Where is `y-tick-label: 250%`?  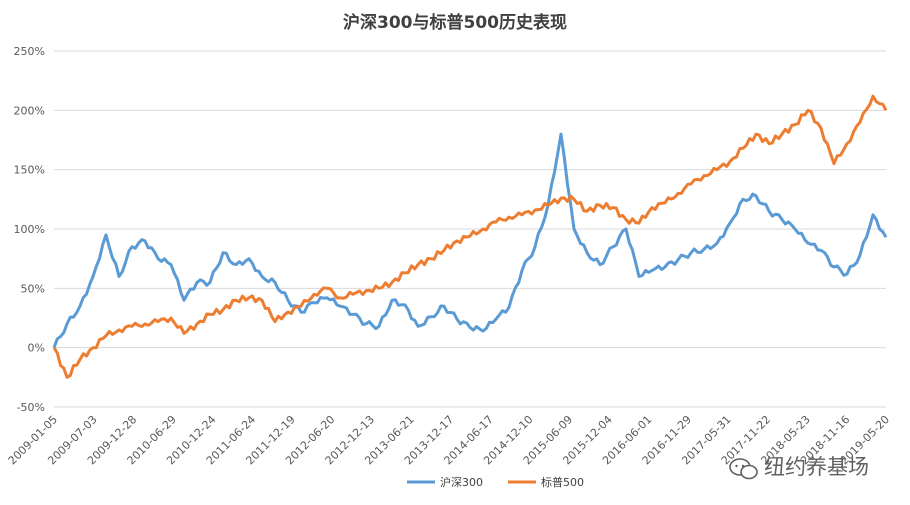 y-tick-label: 250% is located at coordinates (29, 51).